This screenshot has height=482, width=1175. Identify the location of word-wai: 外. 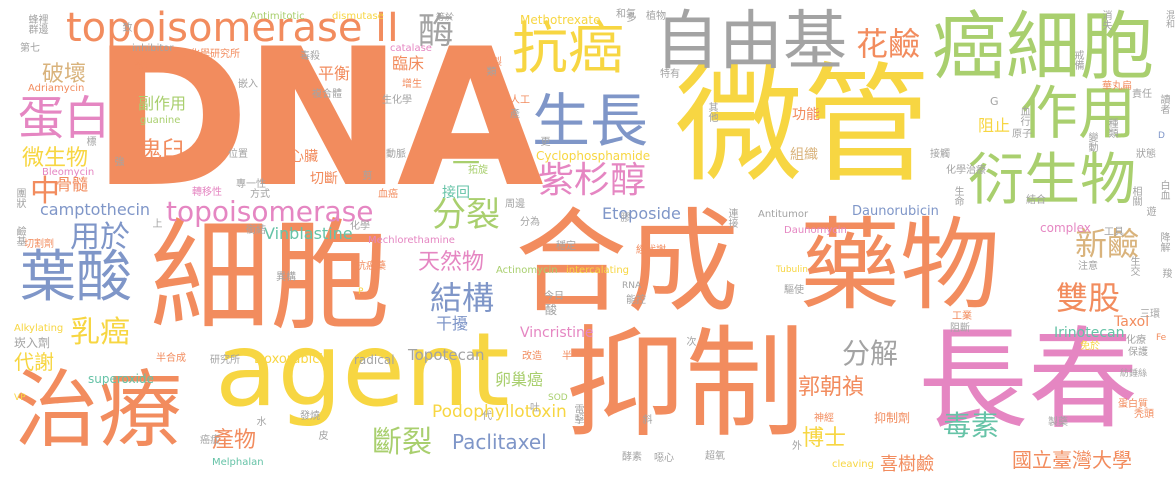
(797, 446).